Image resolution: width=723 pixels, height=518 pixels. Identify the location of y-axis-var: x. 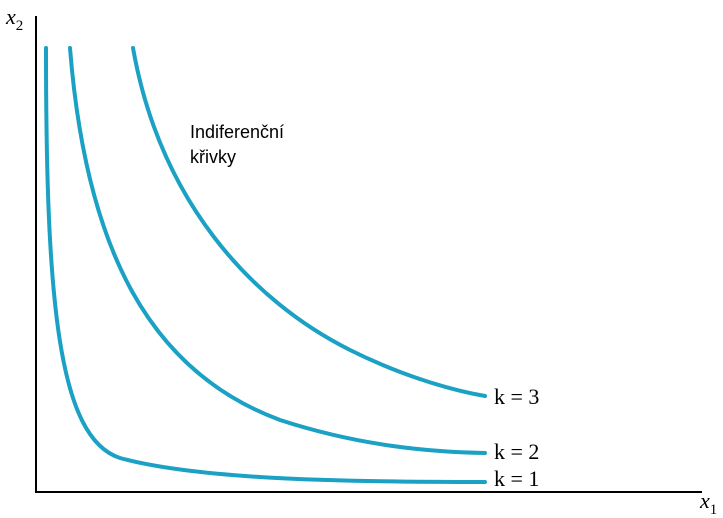
(10, 16).